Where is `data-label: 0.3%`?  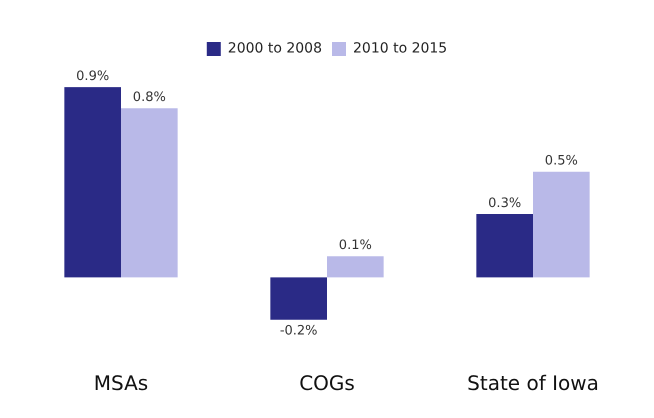
data-label: 0.3% is located at coordinates (505, 203).